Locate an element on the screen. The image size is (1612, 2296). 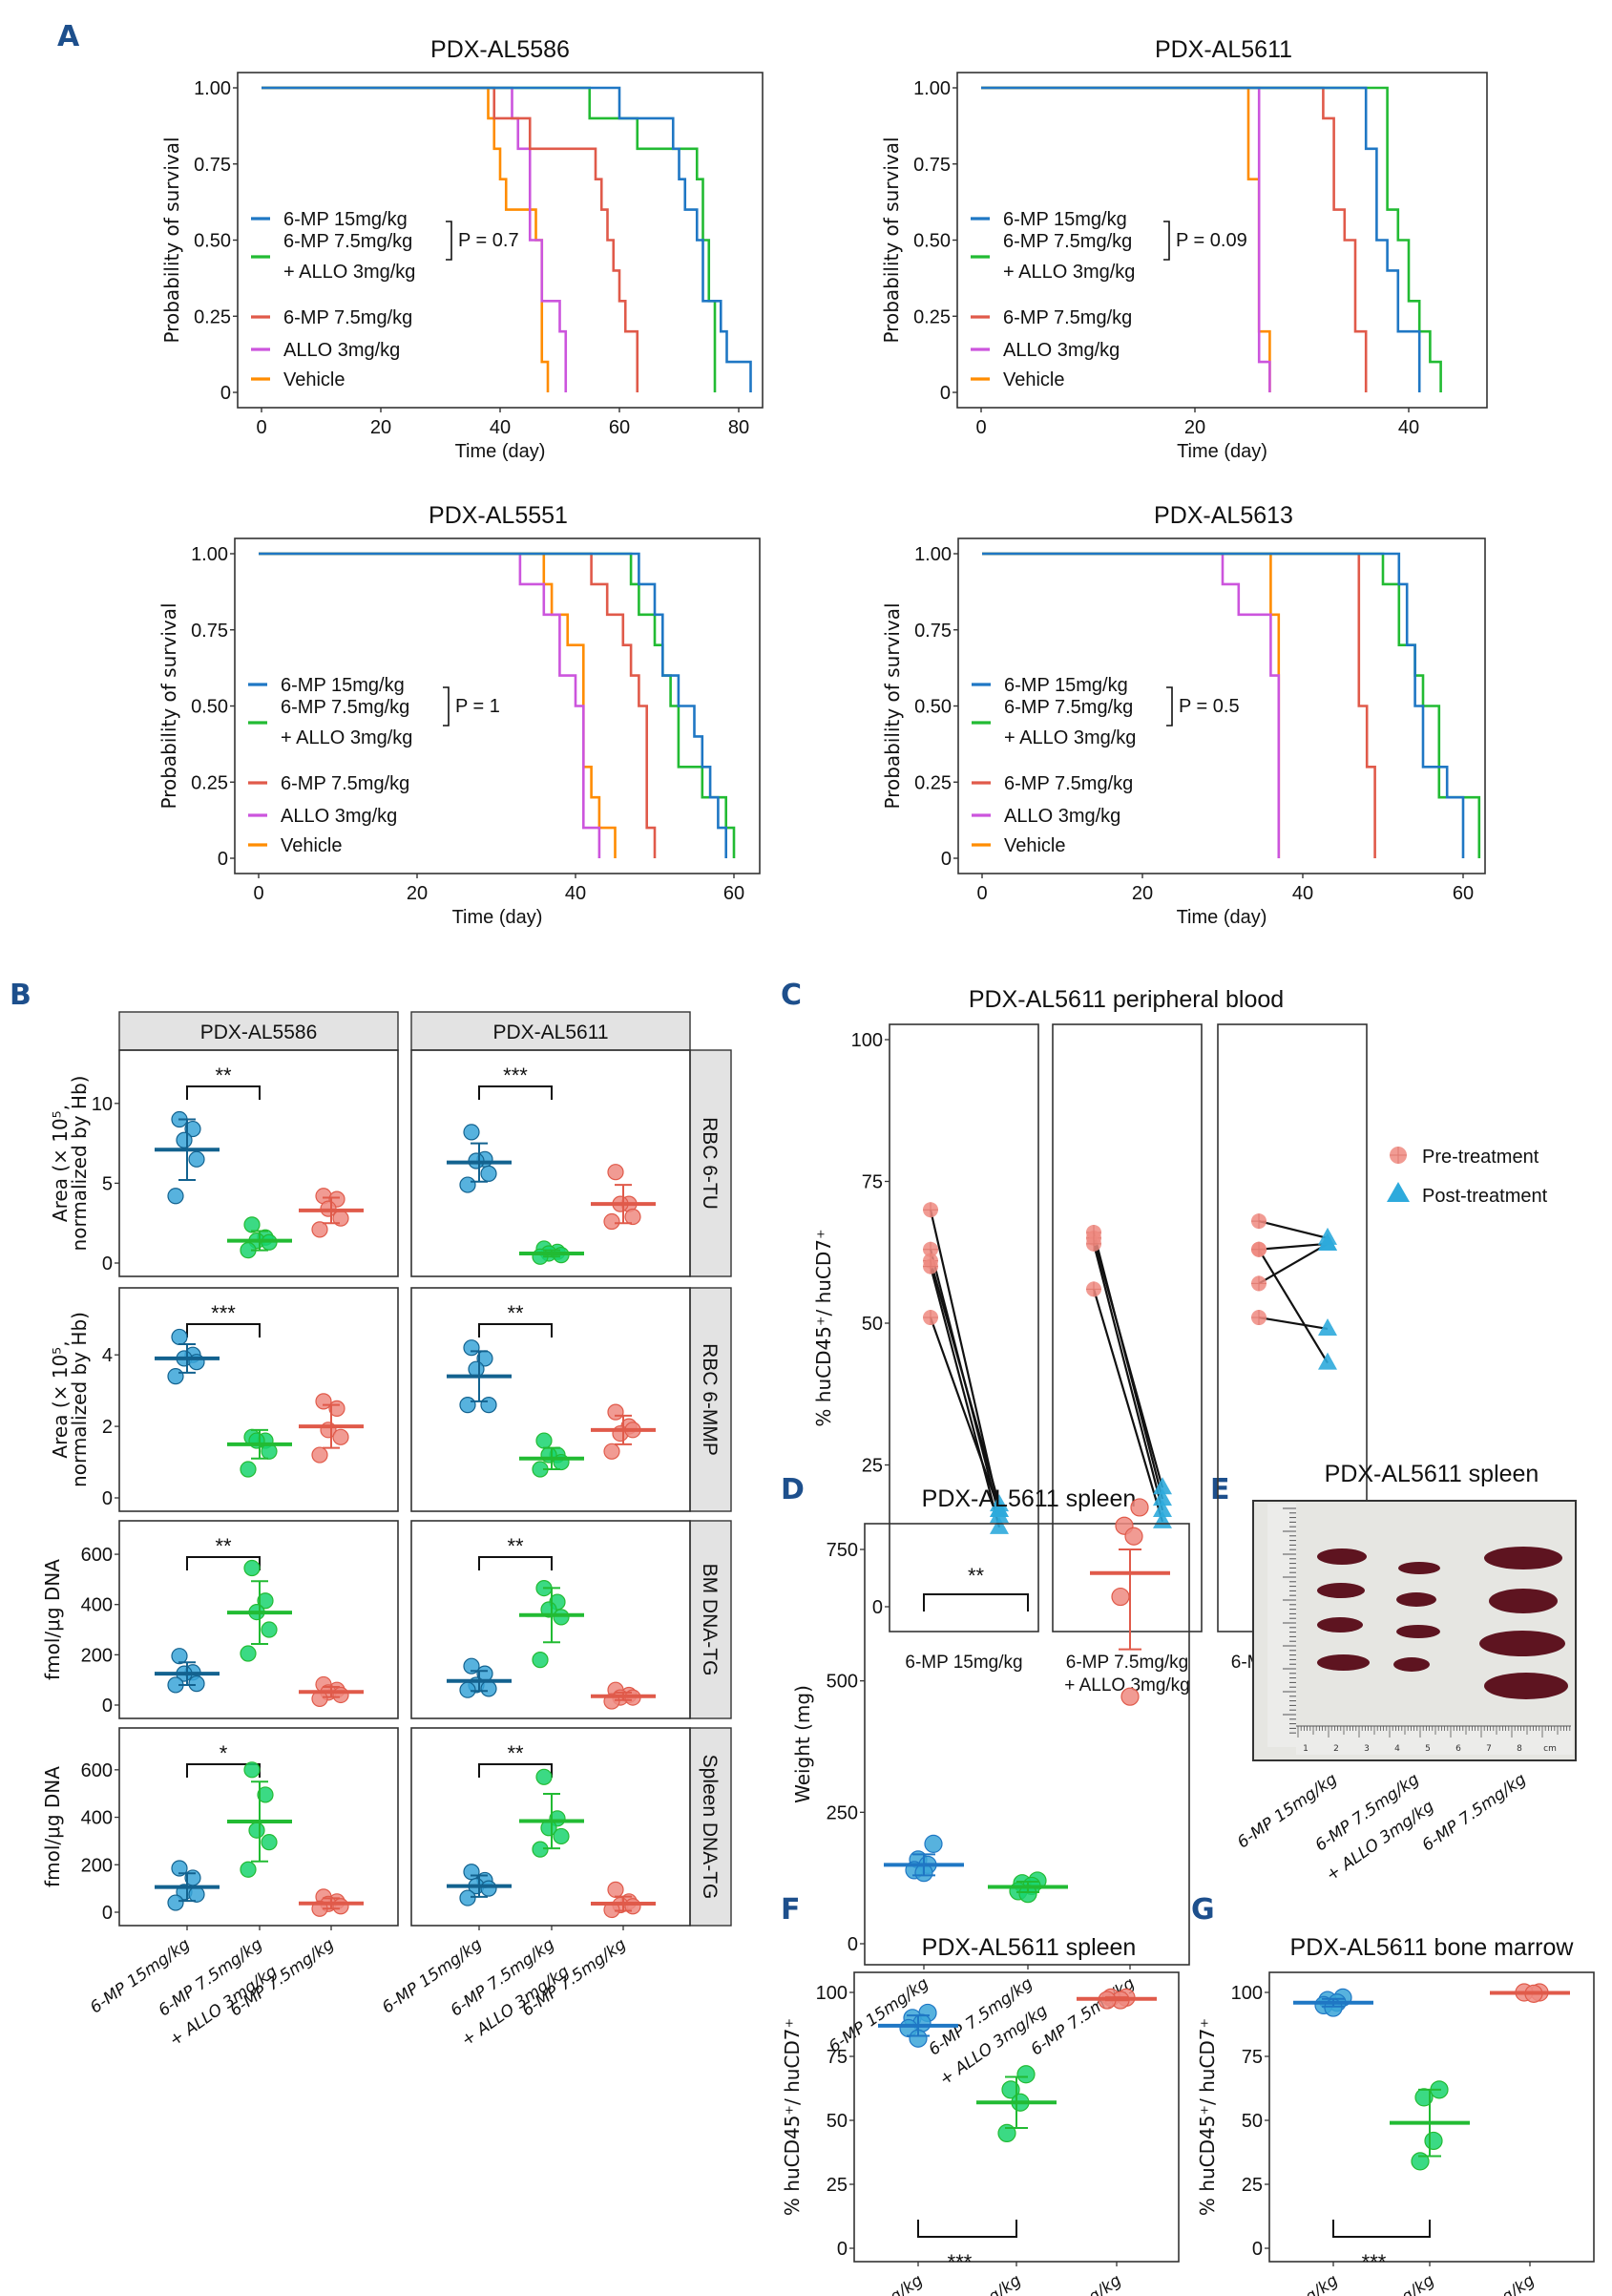
survival-curve-mp15 is located at coordinates (507, 239).